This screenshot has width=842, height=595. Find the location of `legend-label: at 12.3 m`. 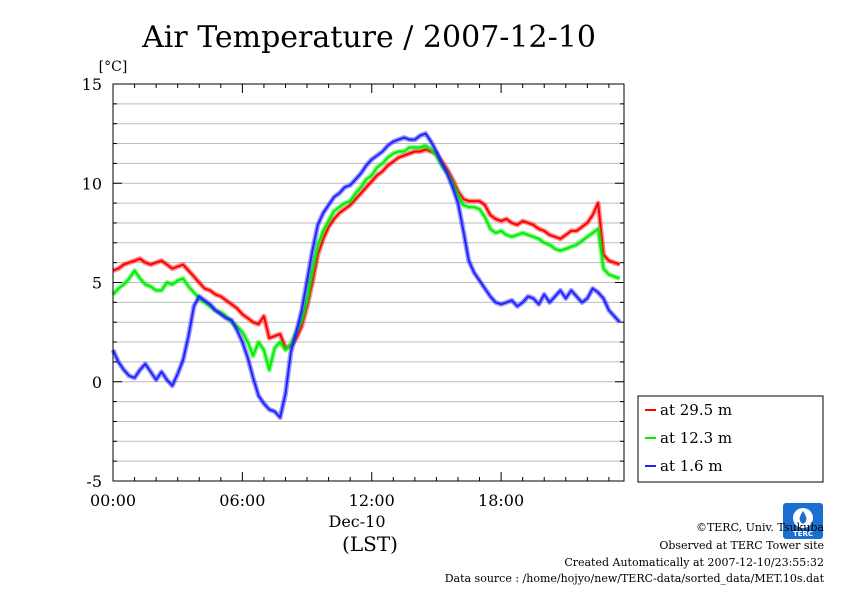

legend-label: at 12.3 m is located at coordinates (696, 438).